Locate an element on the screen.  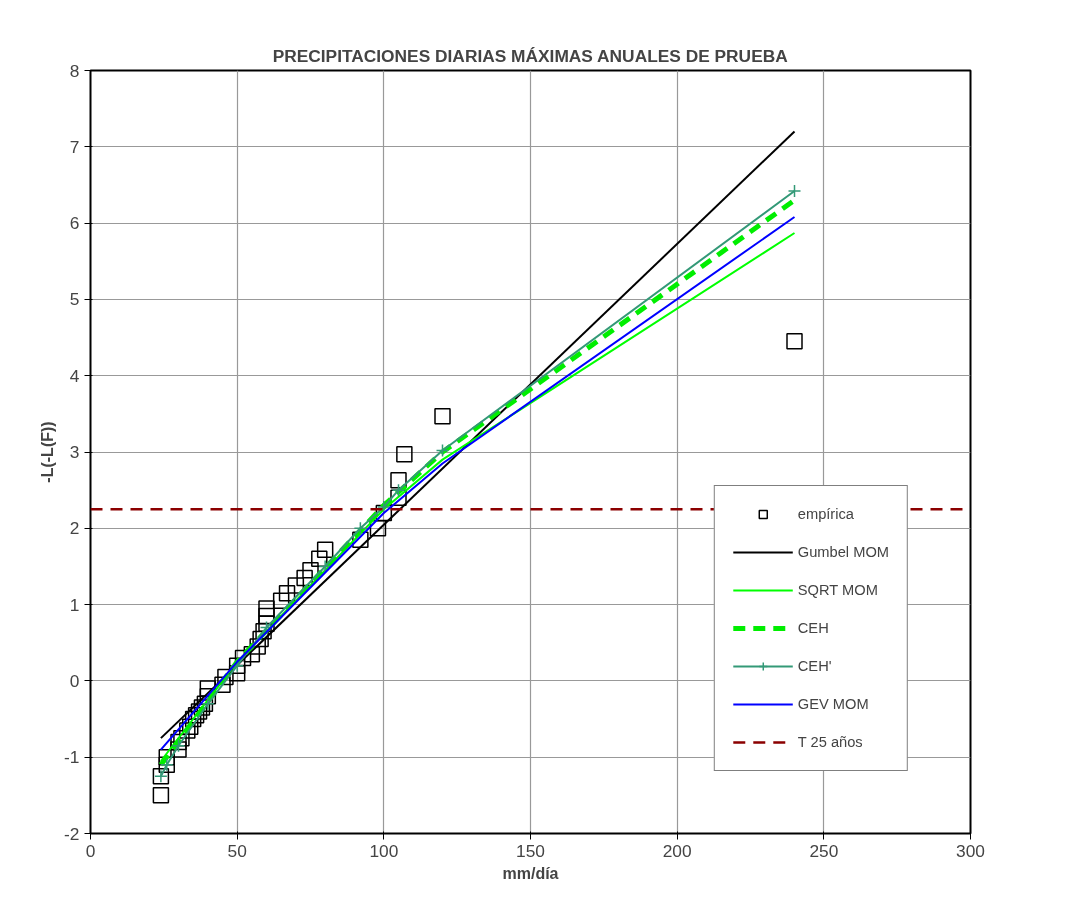
y-tick-label: -1 is located at coordinates (72, 757).